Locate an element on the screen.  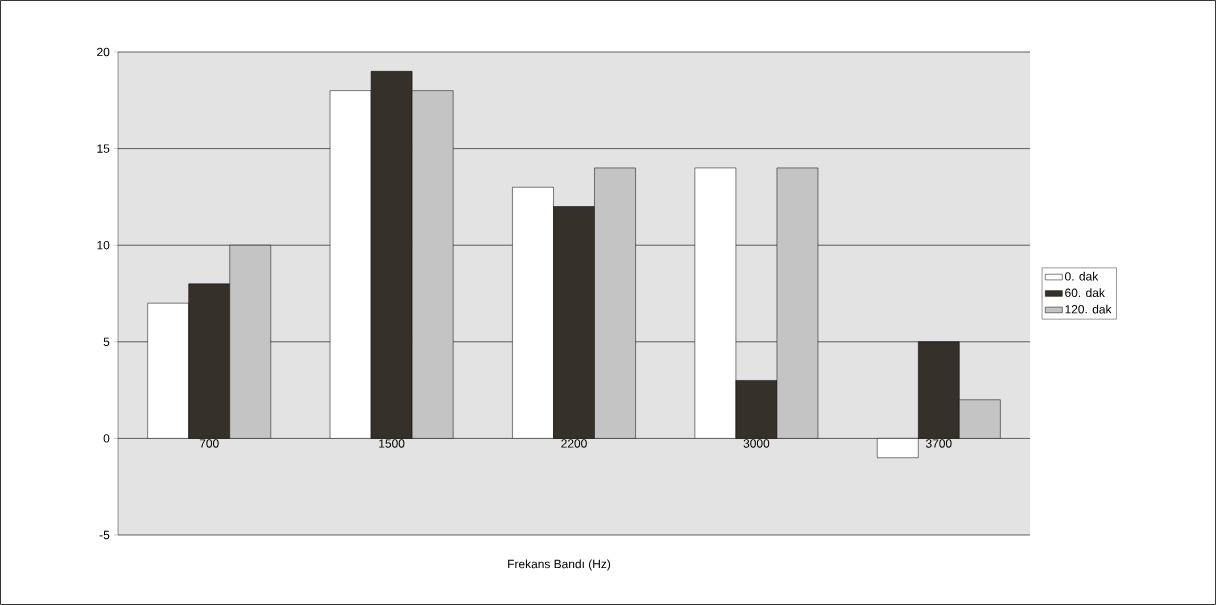
y-tick-label: 15 is located at coordinates (103, 148).